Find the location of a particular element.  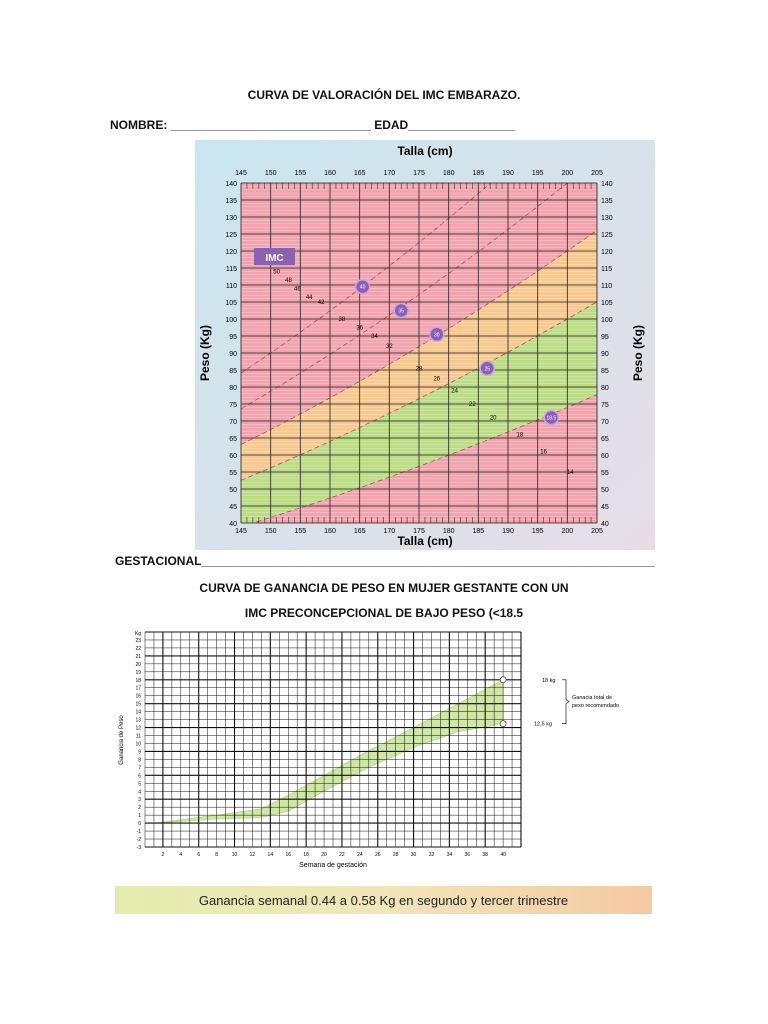

imc-label: 48 is located at coordinates (288, 281).